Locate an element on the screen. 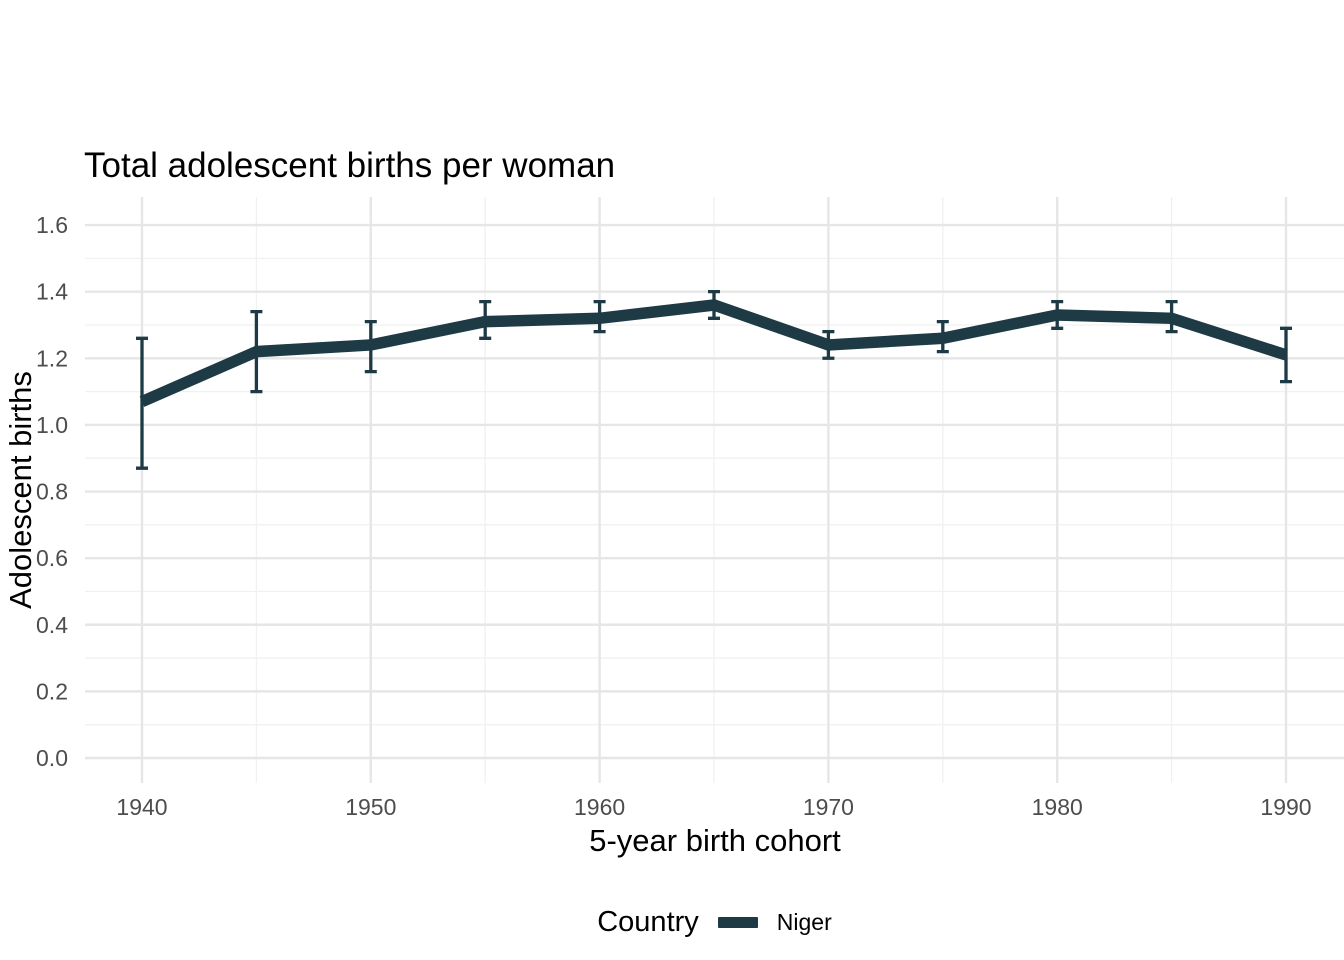 Image resolution: width=1344 pixels, height=960 pixels. y-tick-label: 1.6 is located at coordinates (52, 225).